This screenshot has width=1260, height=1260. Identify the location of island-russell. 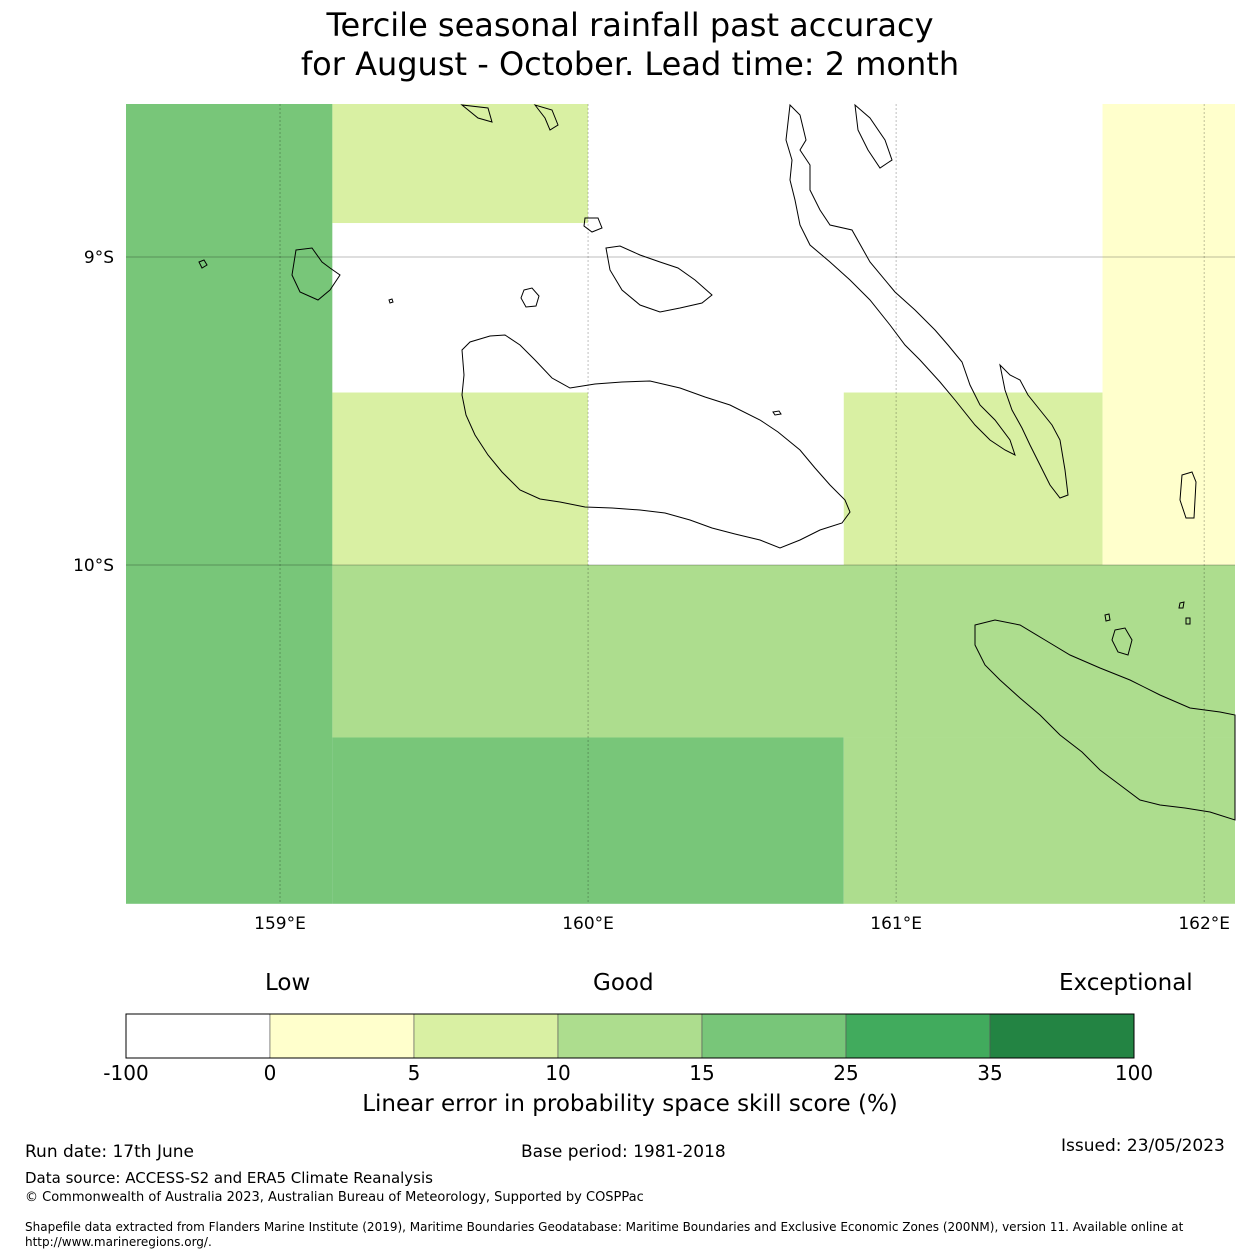
(316, 274).